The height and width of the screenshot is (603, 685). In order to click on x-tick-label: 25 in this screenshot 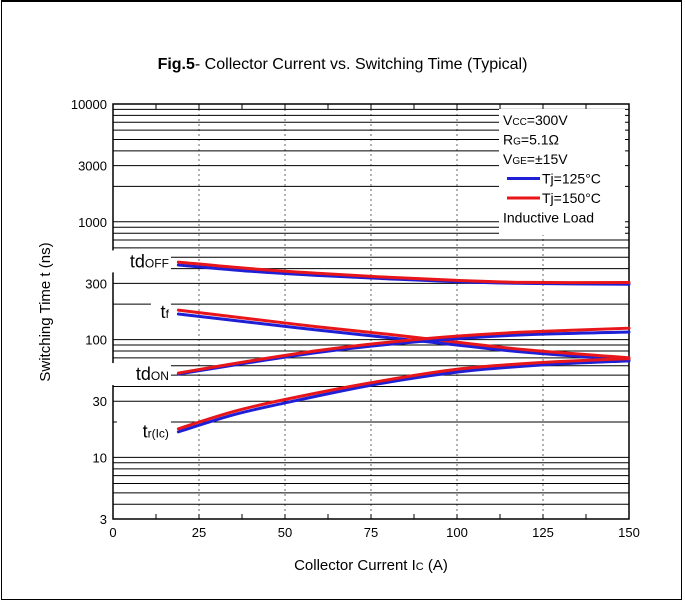, I will do `click(199, 532)`.